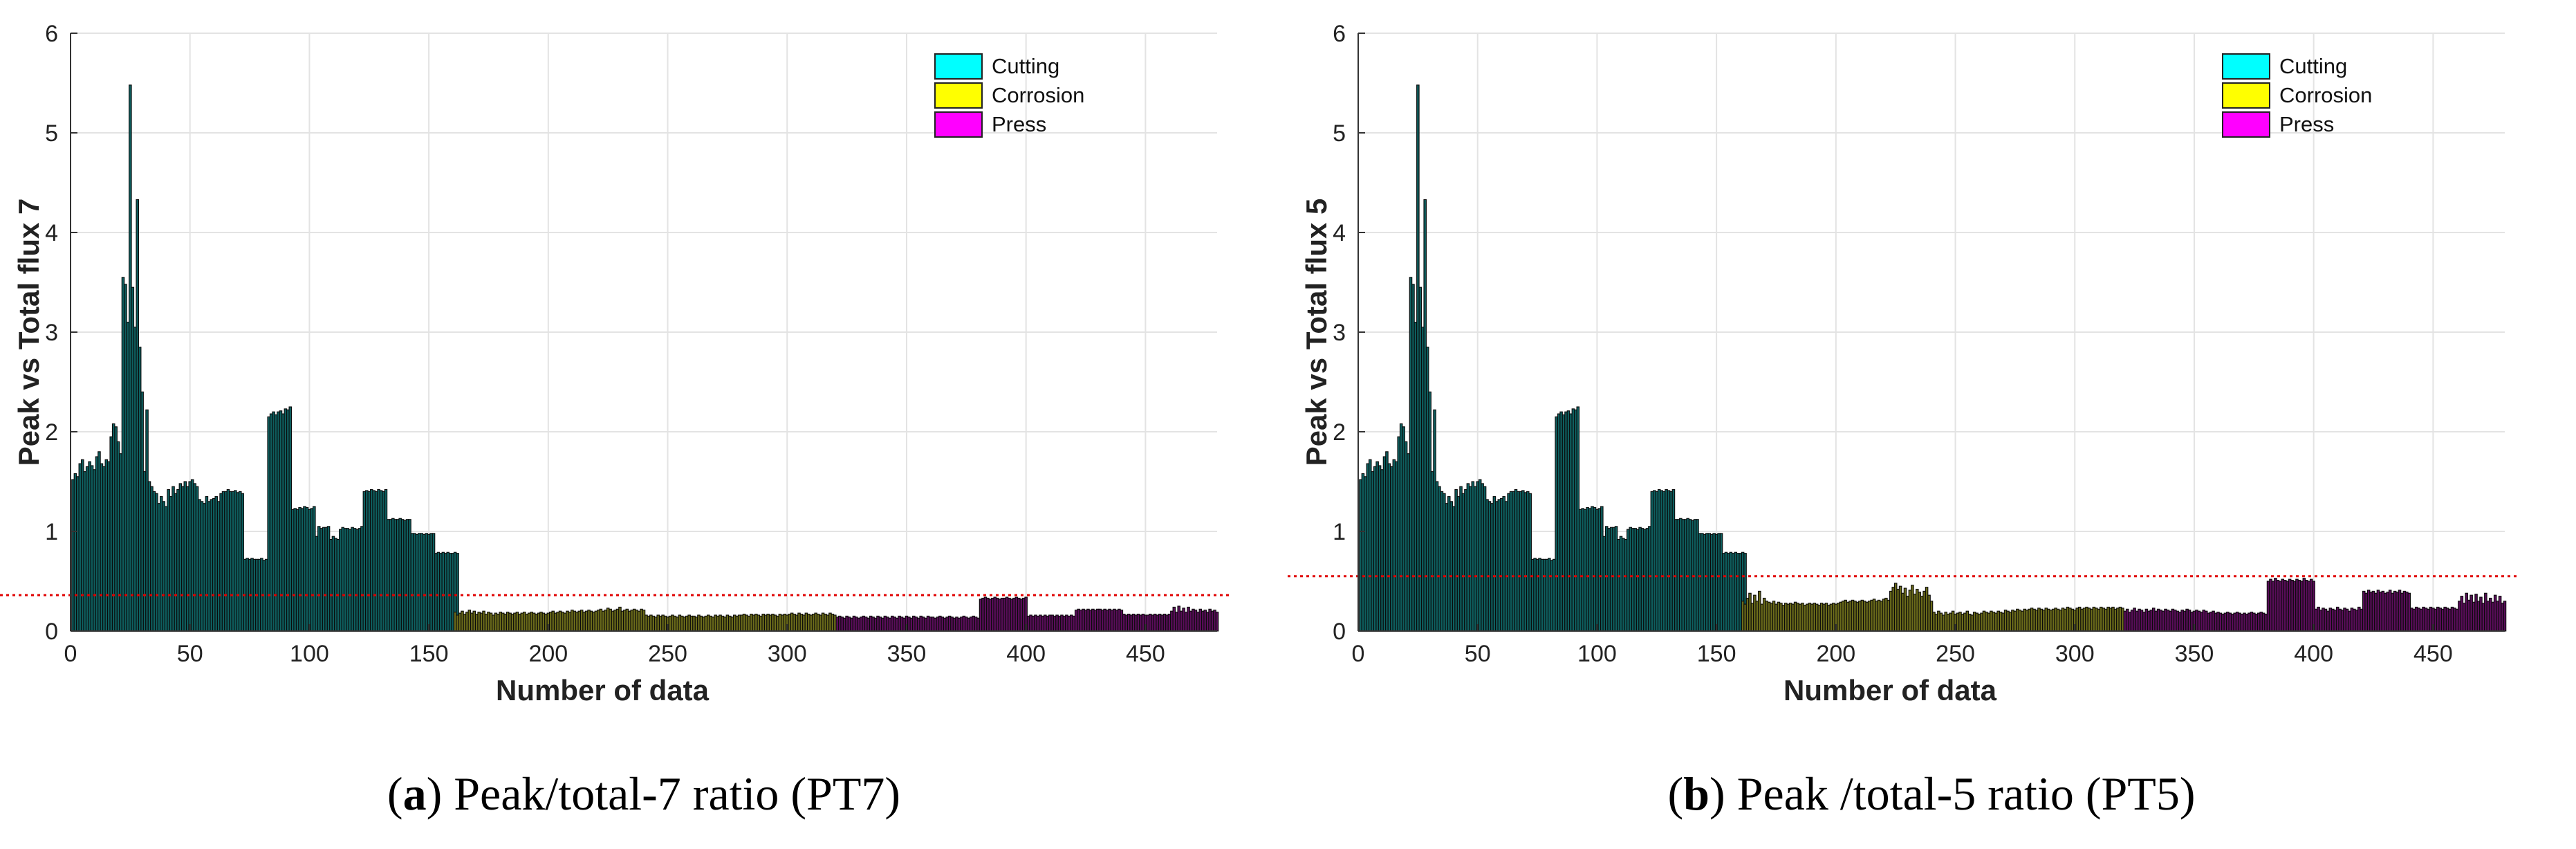 The height and width of the screenshot is (849, 2576). Describe the element at coordinates (1696, 794) in the screenshot. I see `caption-letter-b: b` at that location.